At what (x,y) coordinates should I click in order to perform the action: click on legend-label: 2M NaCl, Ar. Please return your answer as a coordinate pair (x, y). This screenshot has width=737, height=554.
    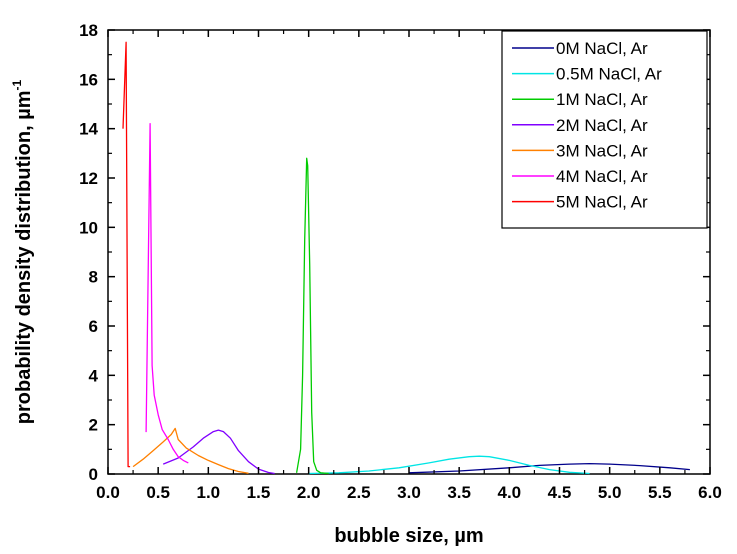
    Looking at the image, I should click on (602, 125).